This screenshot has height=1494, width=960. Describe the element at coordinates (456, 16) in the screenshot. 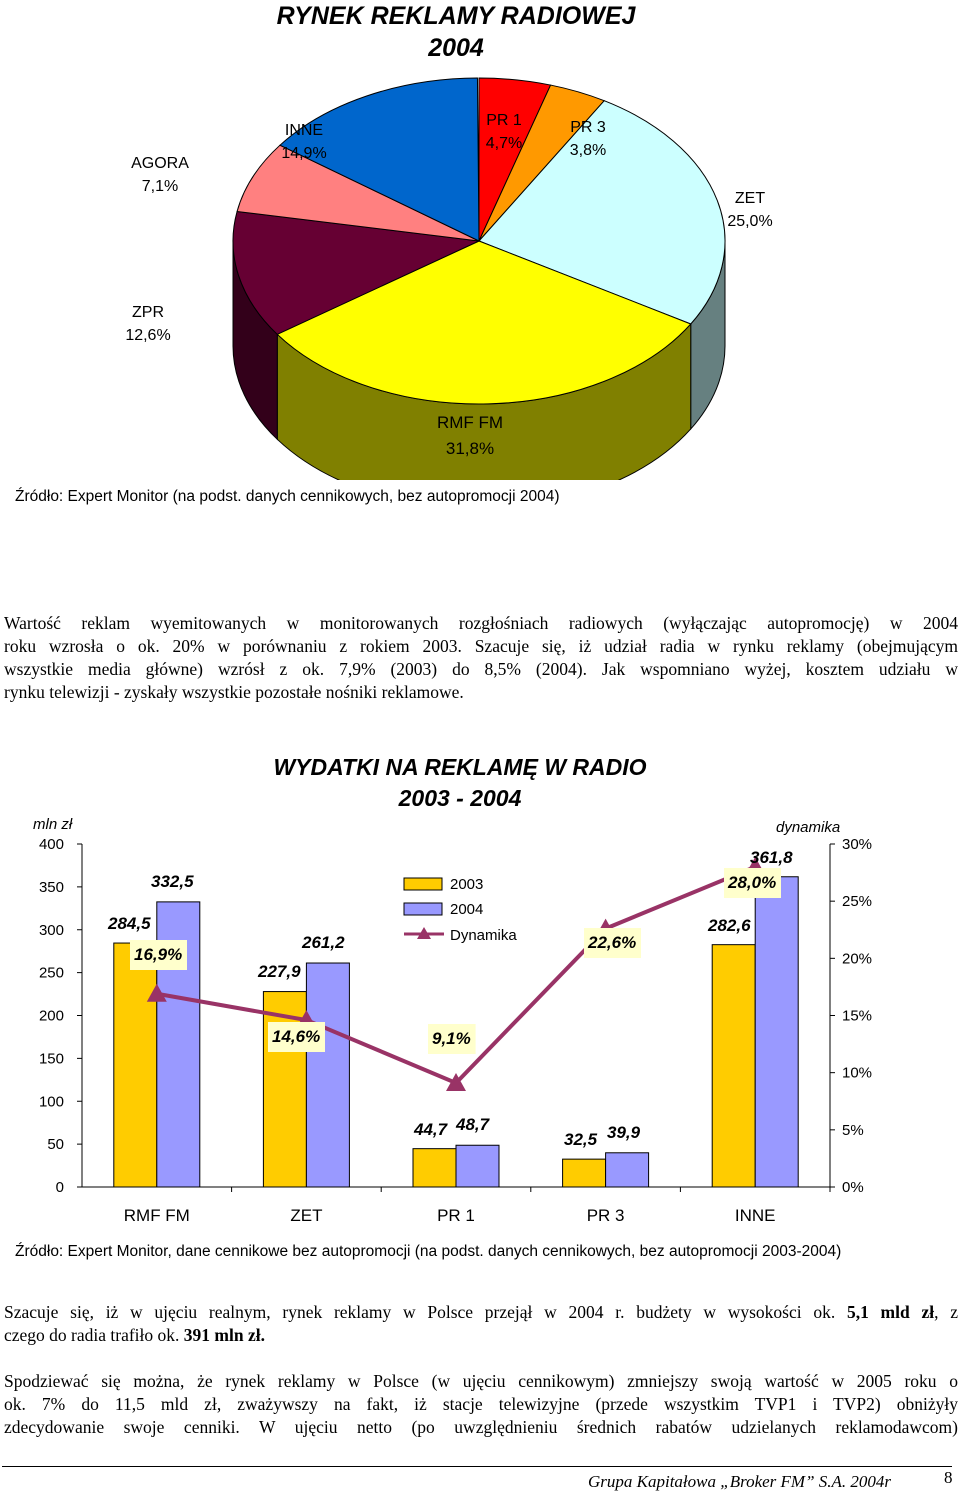

I see `pie-title: RYNEK REKLAMY RADIOWEJ` at that location.